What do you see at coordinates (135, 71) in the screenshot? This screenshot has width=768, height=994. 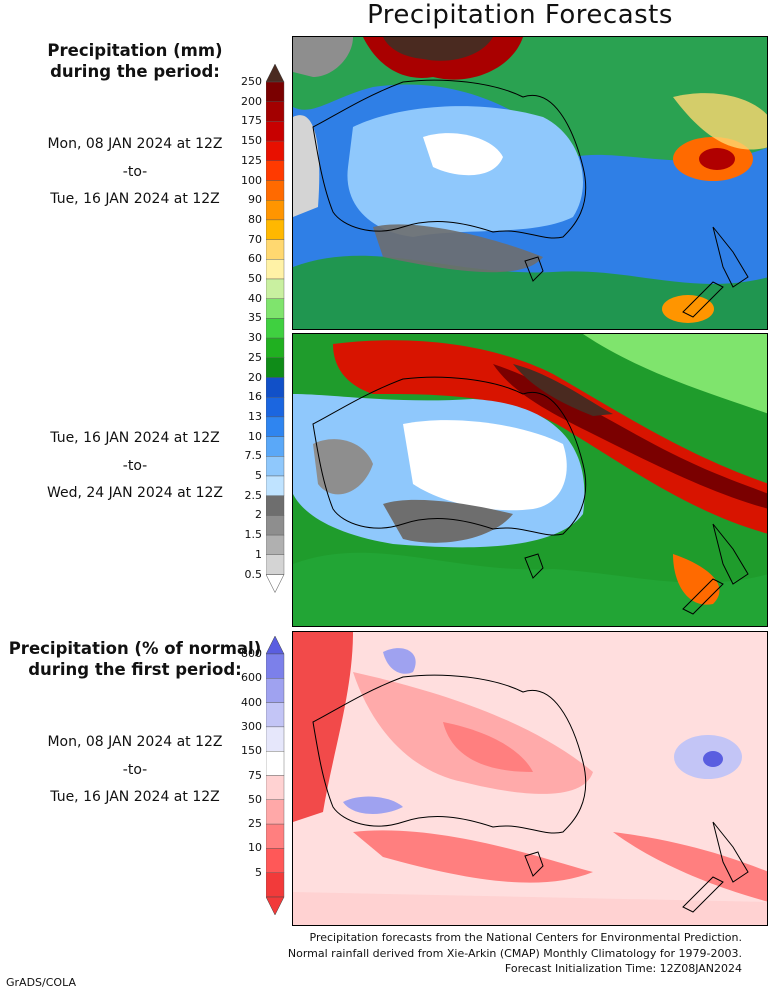 I see `mm-heading-line2: during the period:` at bounding box center [135, 71].